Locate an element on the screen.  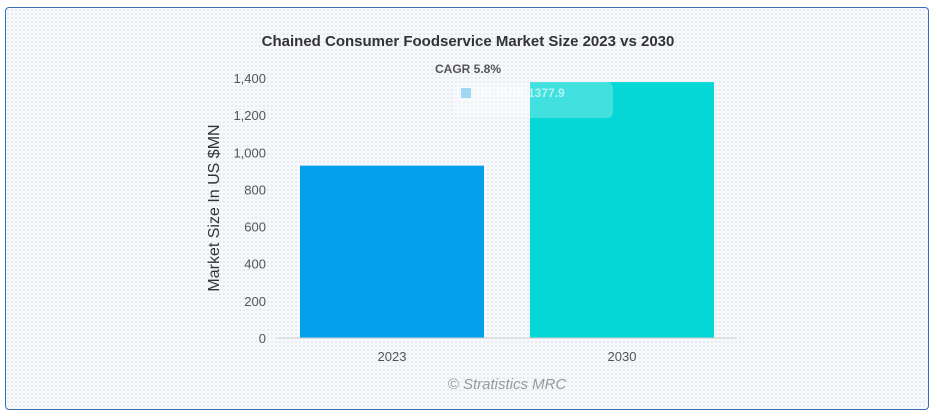
y-axis-label: Market Size In US $MN is located at coordinates (214, 207).